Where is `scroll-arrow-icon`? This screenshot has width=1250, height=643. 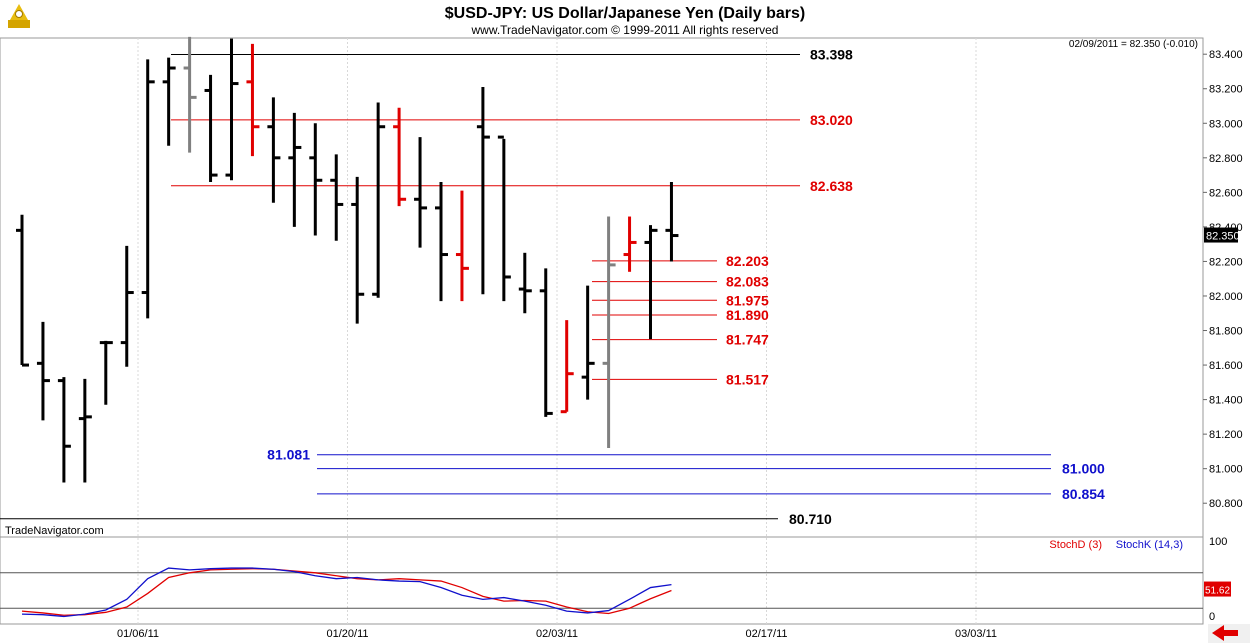 scroll-arrow-icon is located at coordinates (1229, 633).